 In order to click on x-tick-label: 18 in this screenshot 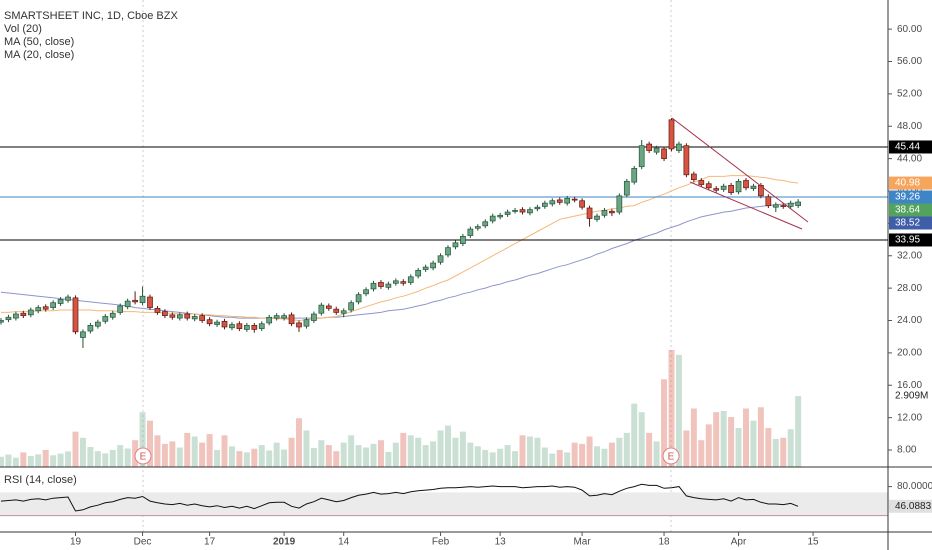, I will do `click(664, 542)`.